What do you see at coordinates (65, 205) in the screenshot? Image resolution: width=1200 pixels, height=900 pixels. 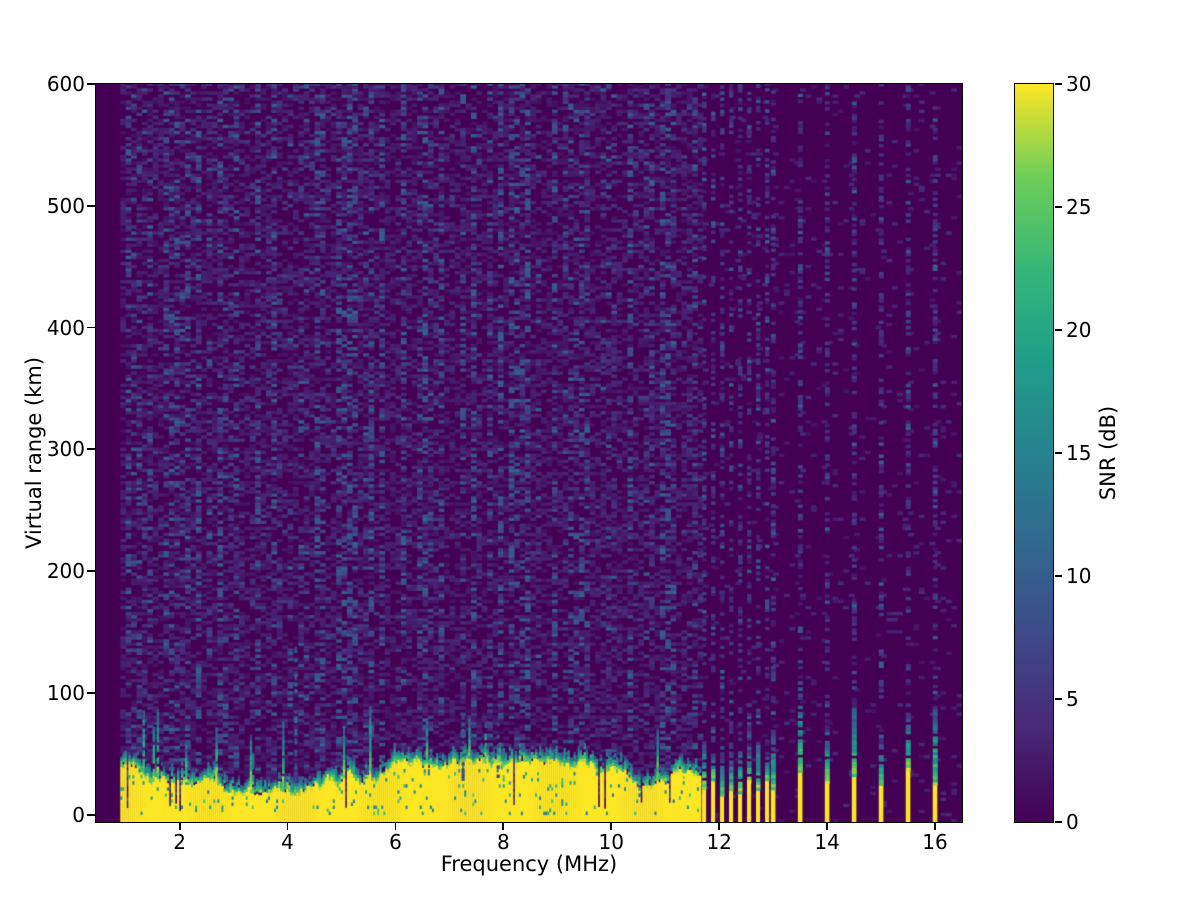 I see `y-tick-label: 500` at bounding box center [65, 205].